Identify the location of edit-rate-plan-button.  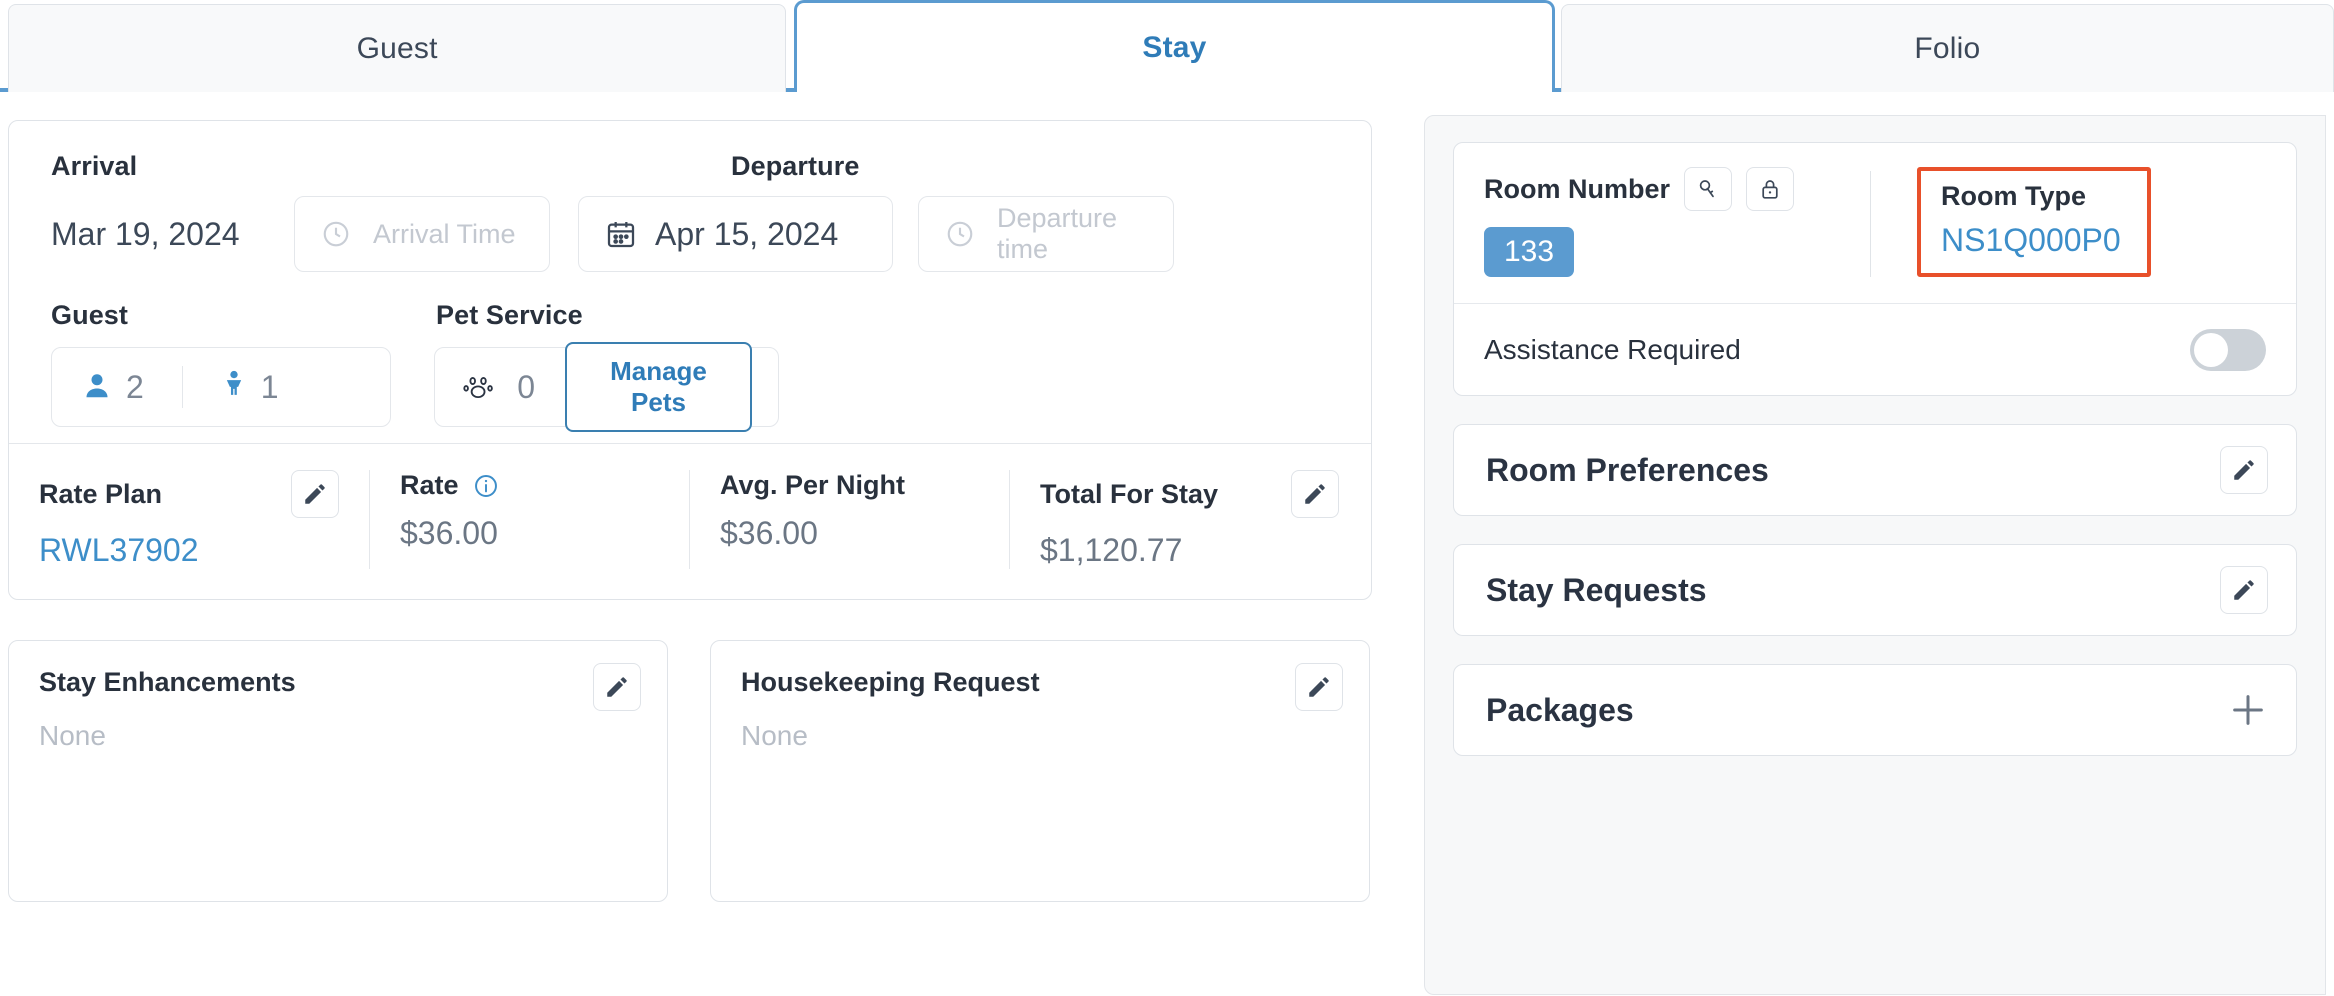
(315, 494).